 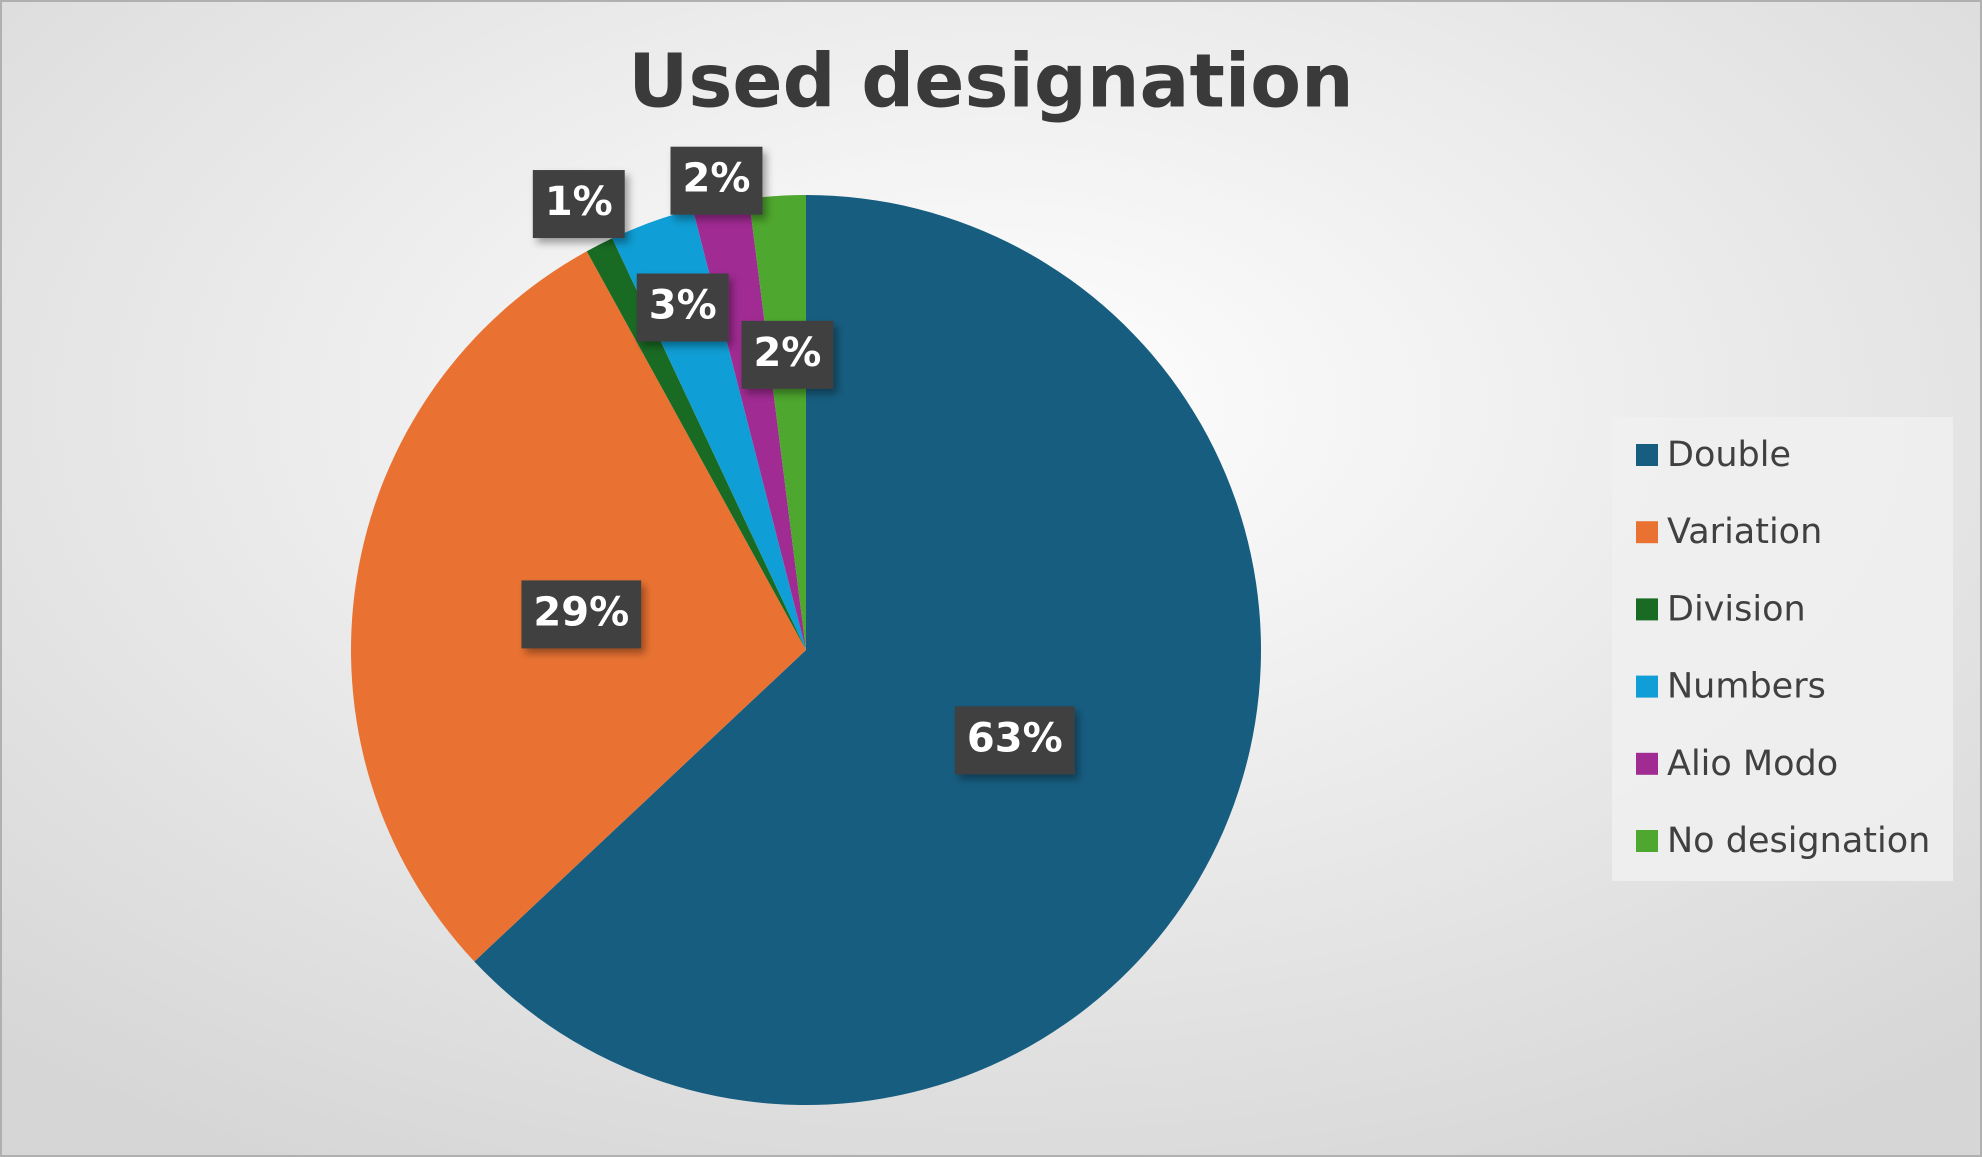 What do you see at coordinates (1729, 455) in the screenshot?
I see `legend-label: Double` at bounding box center [1729, 455].